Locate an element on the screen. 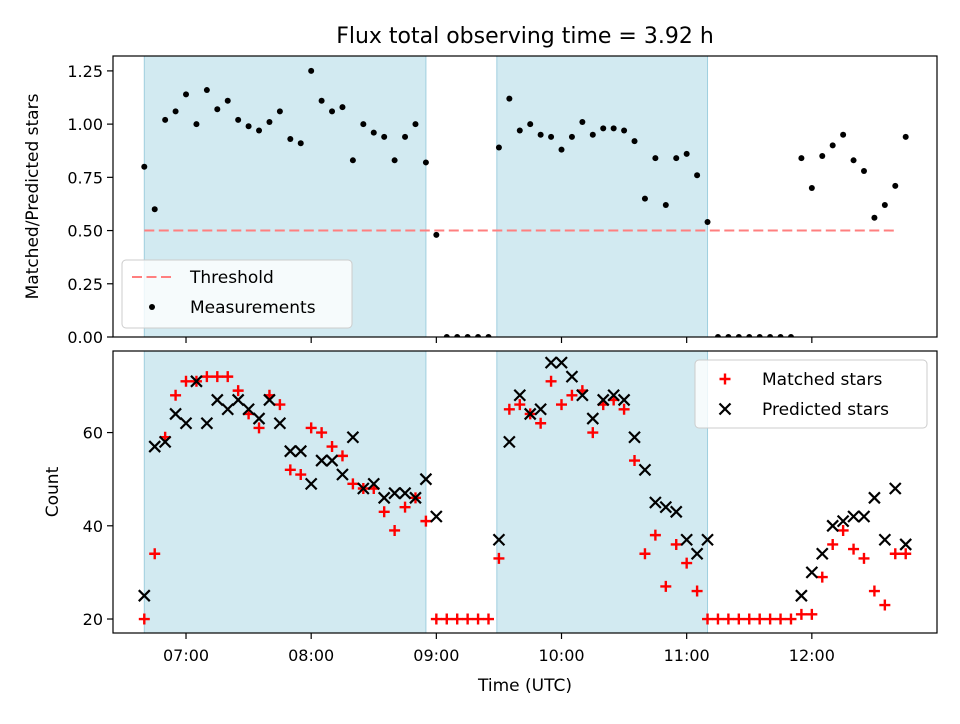  legend-matched-swatch is located at coordinates (725, 379).